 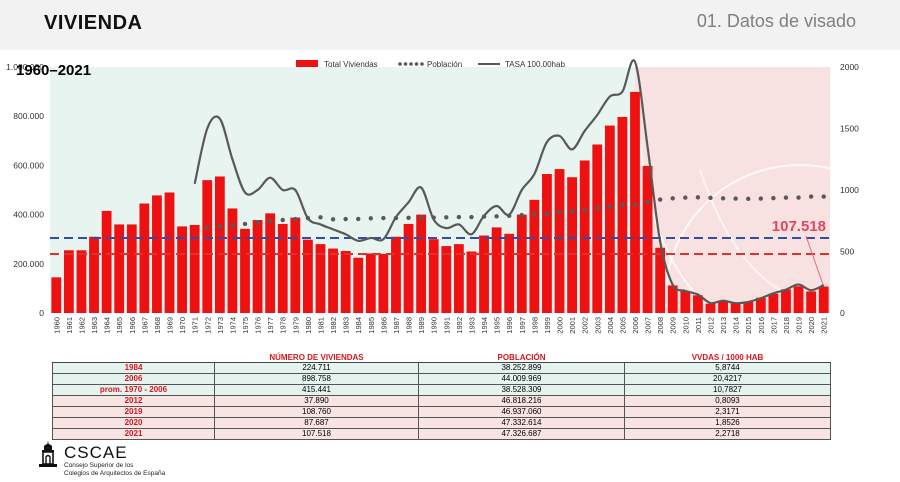 What do you see at coordinates (28, 165) in the screenshot?
I see `y-left-tick-label: 600.000` at bounding box center [28, 165].